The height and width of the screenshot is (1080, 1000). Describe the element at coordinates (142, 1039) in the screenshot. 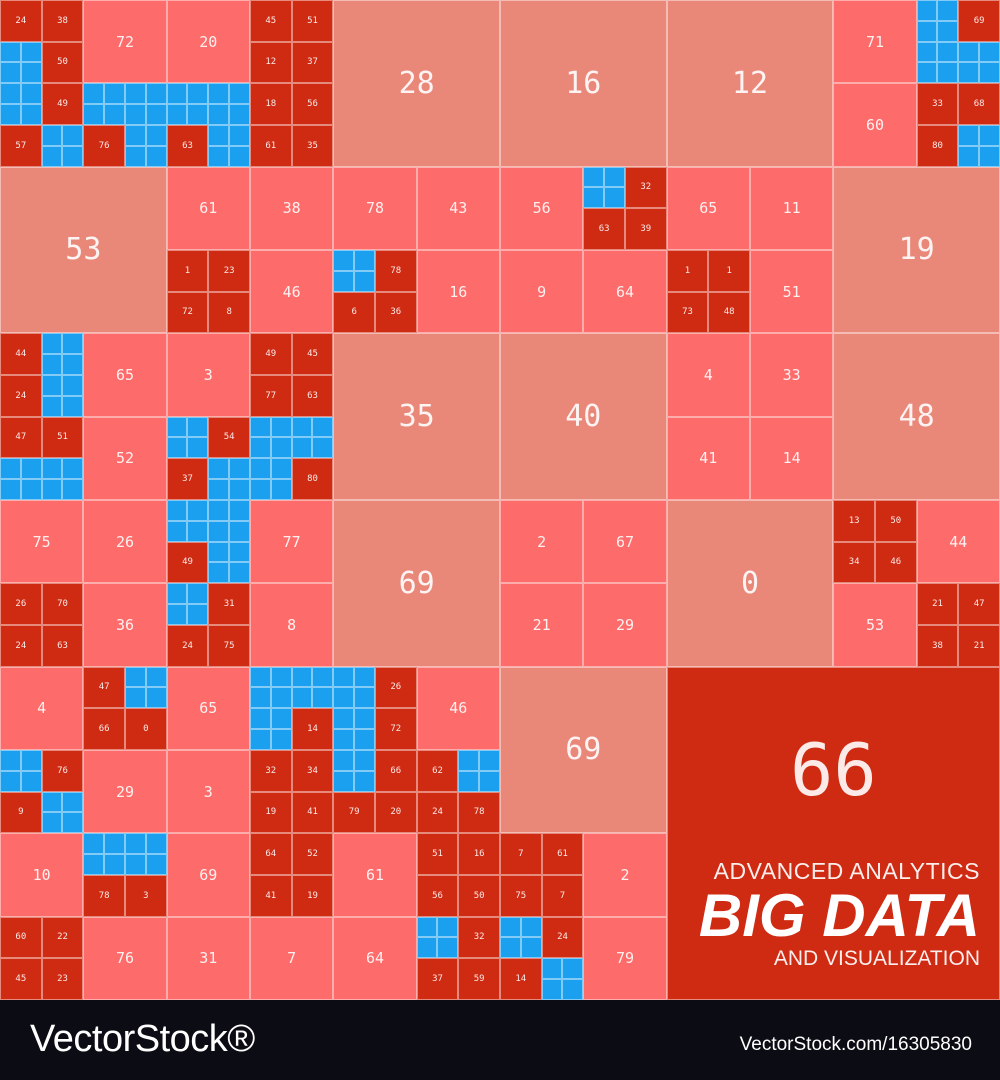

I see `vectorstock-logo: VectorStock®` at that location.